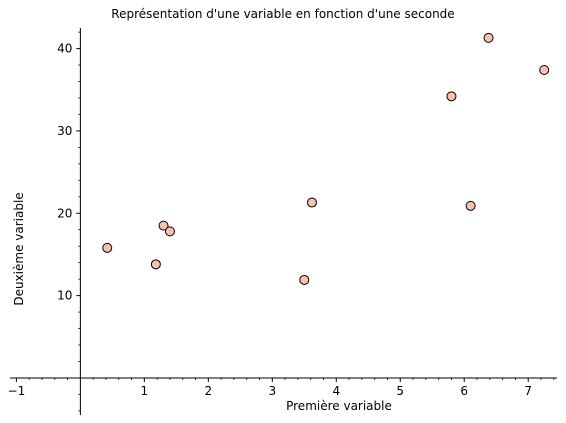 The image size is (566, 423). What do you see at coordinates (145, 391) in the screenshot?
I see `x-tick-label: 1` at bounding box center [145, 391].